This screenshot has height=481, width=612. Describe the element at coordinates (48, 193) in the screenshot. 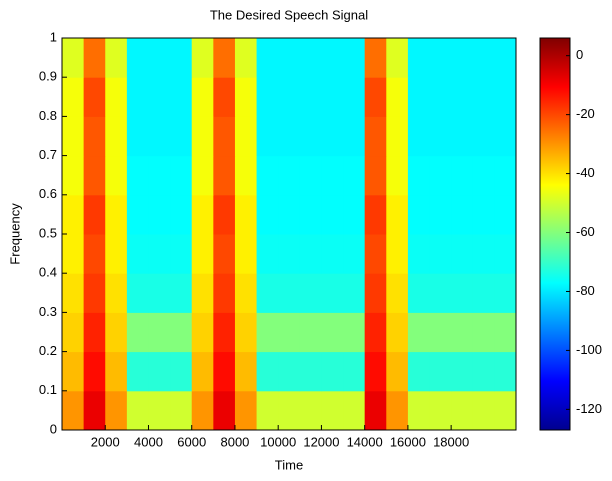

I see `y-tick-label: 0.6` at that location.